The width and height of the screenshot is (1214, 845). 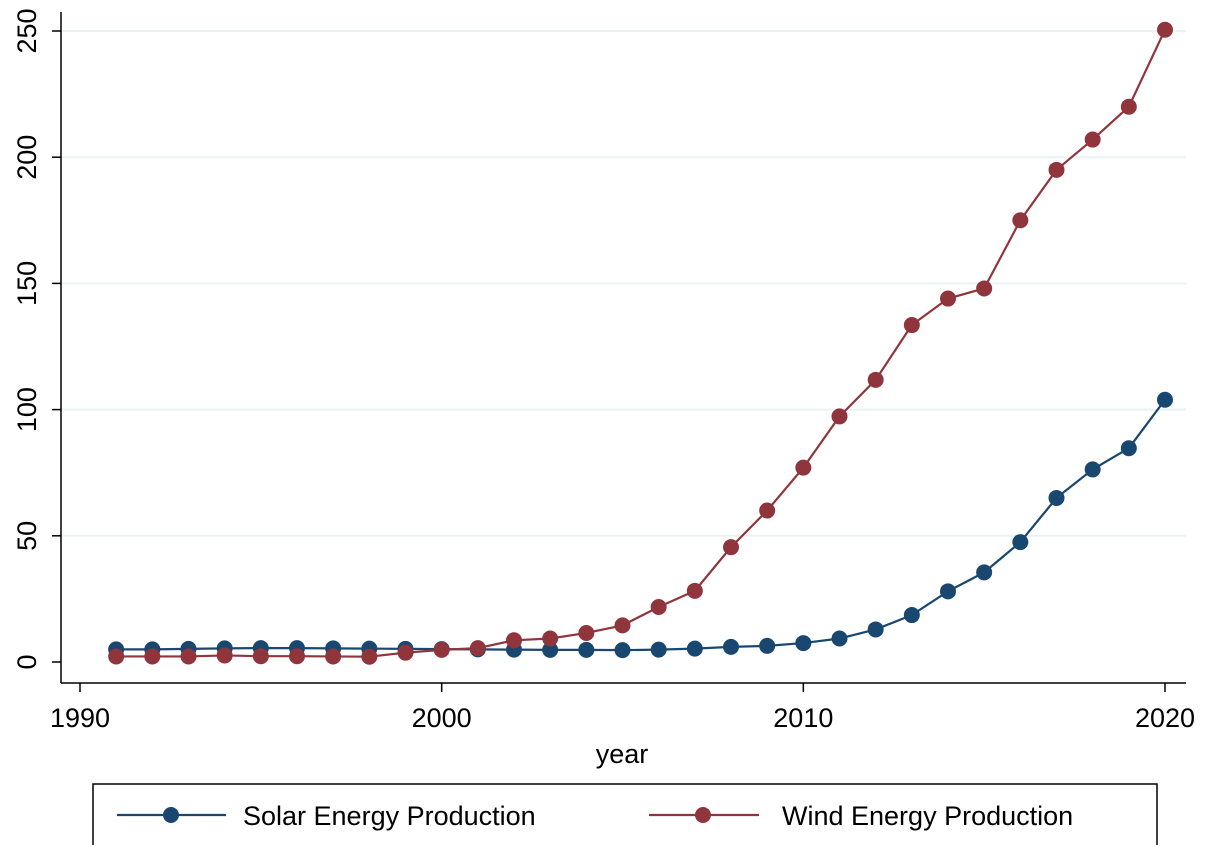 I want to click on y-tick-label: 100, so click(x=27, y=409).